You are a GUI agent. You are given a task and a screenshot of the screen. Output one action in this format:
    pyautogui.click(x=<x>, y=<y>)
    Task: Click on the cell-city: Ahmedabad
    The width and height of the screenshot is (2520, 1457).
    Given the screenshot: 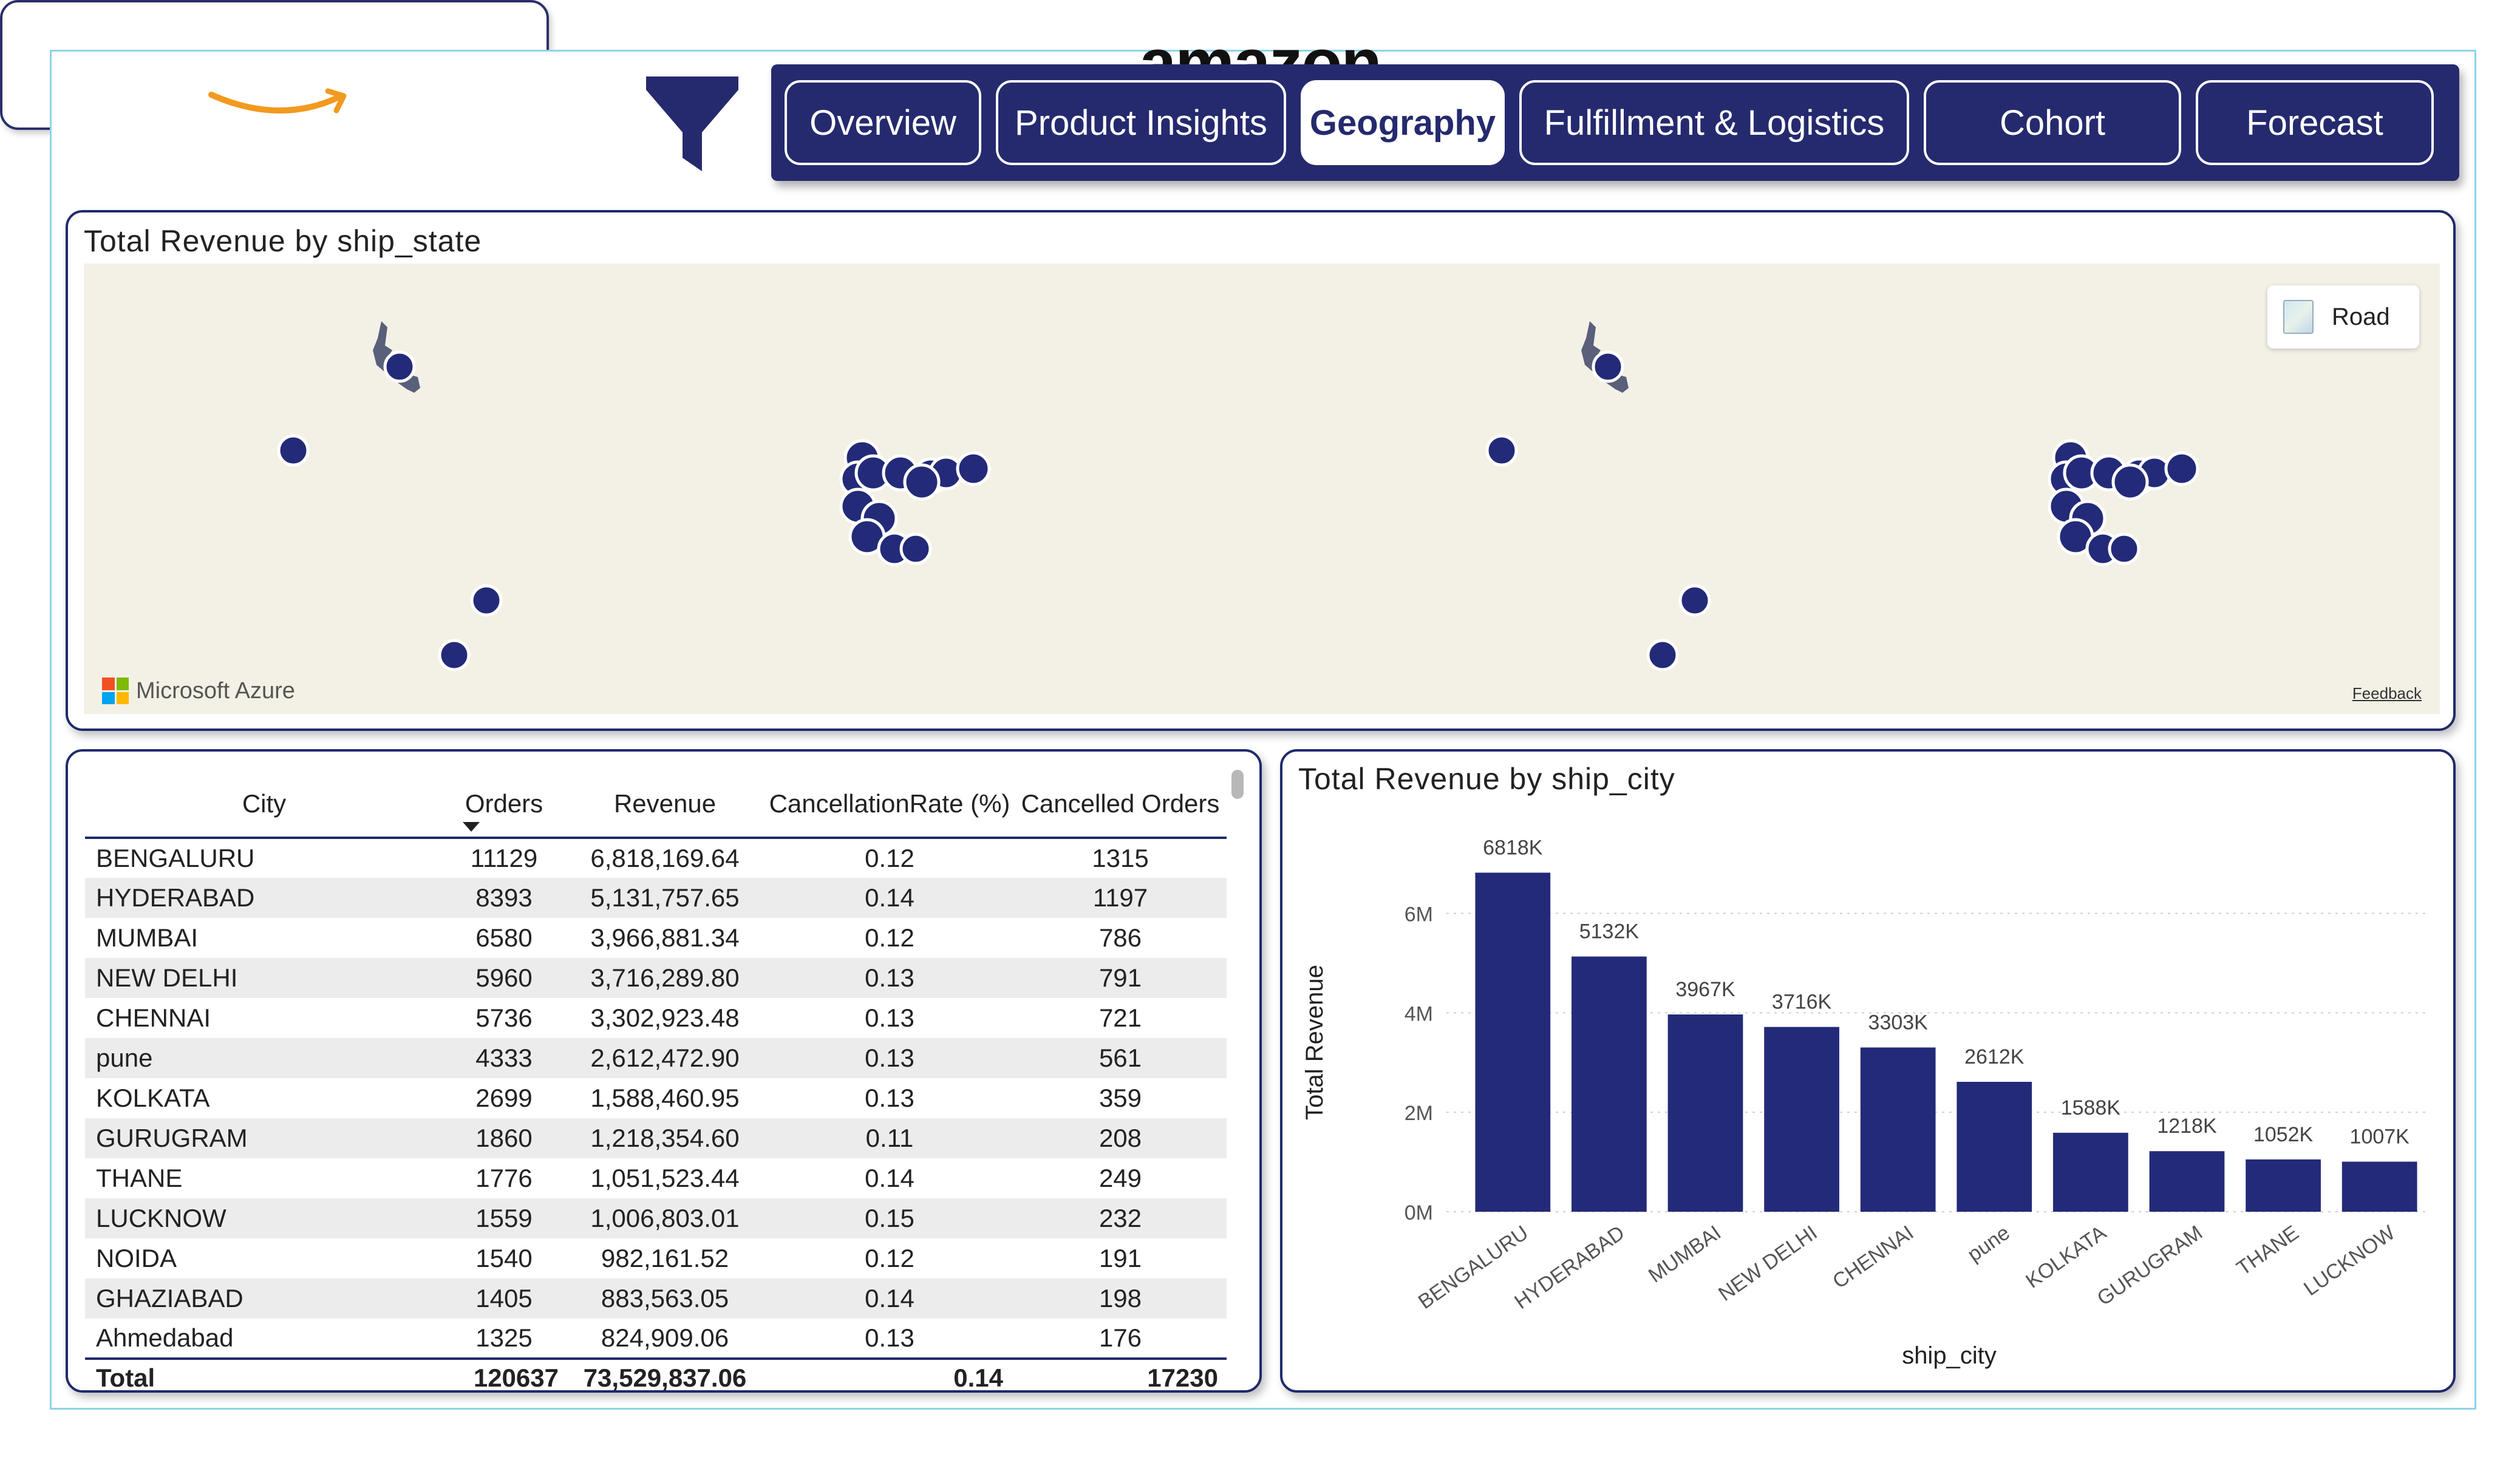 What is the action you would take?
    pyautogui.click(x=165, y=1337)
    